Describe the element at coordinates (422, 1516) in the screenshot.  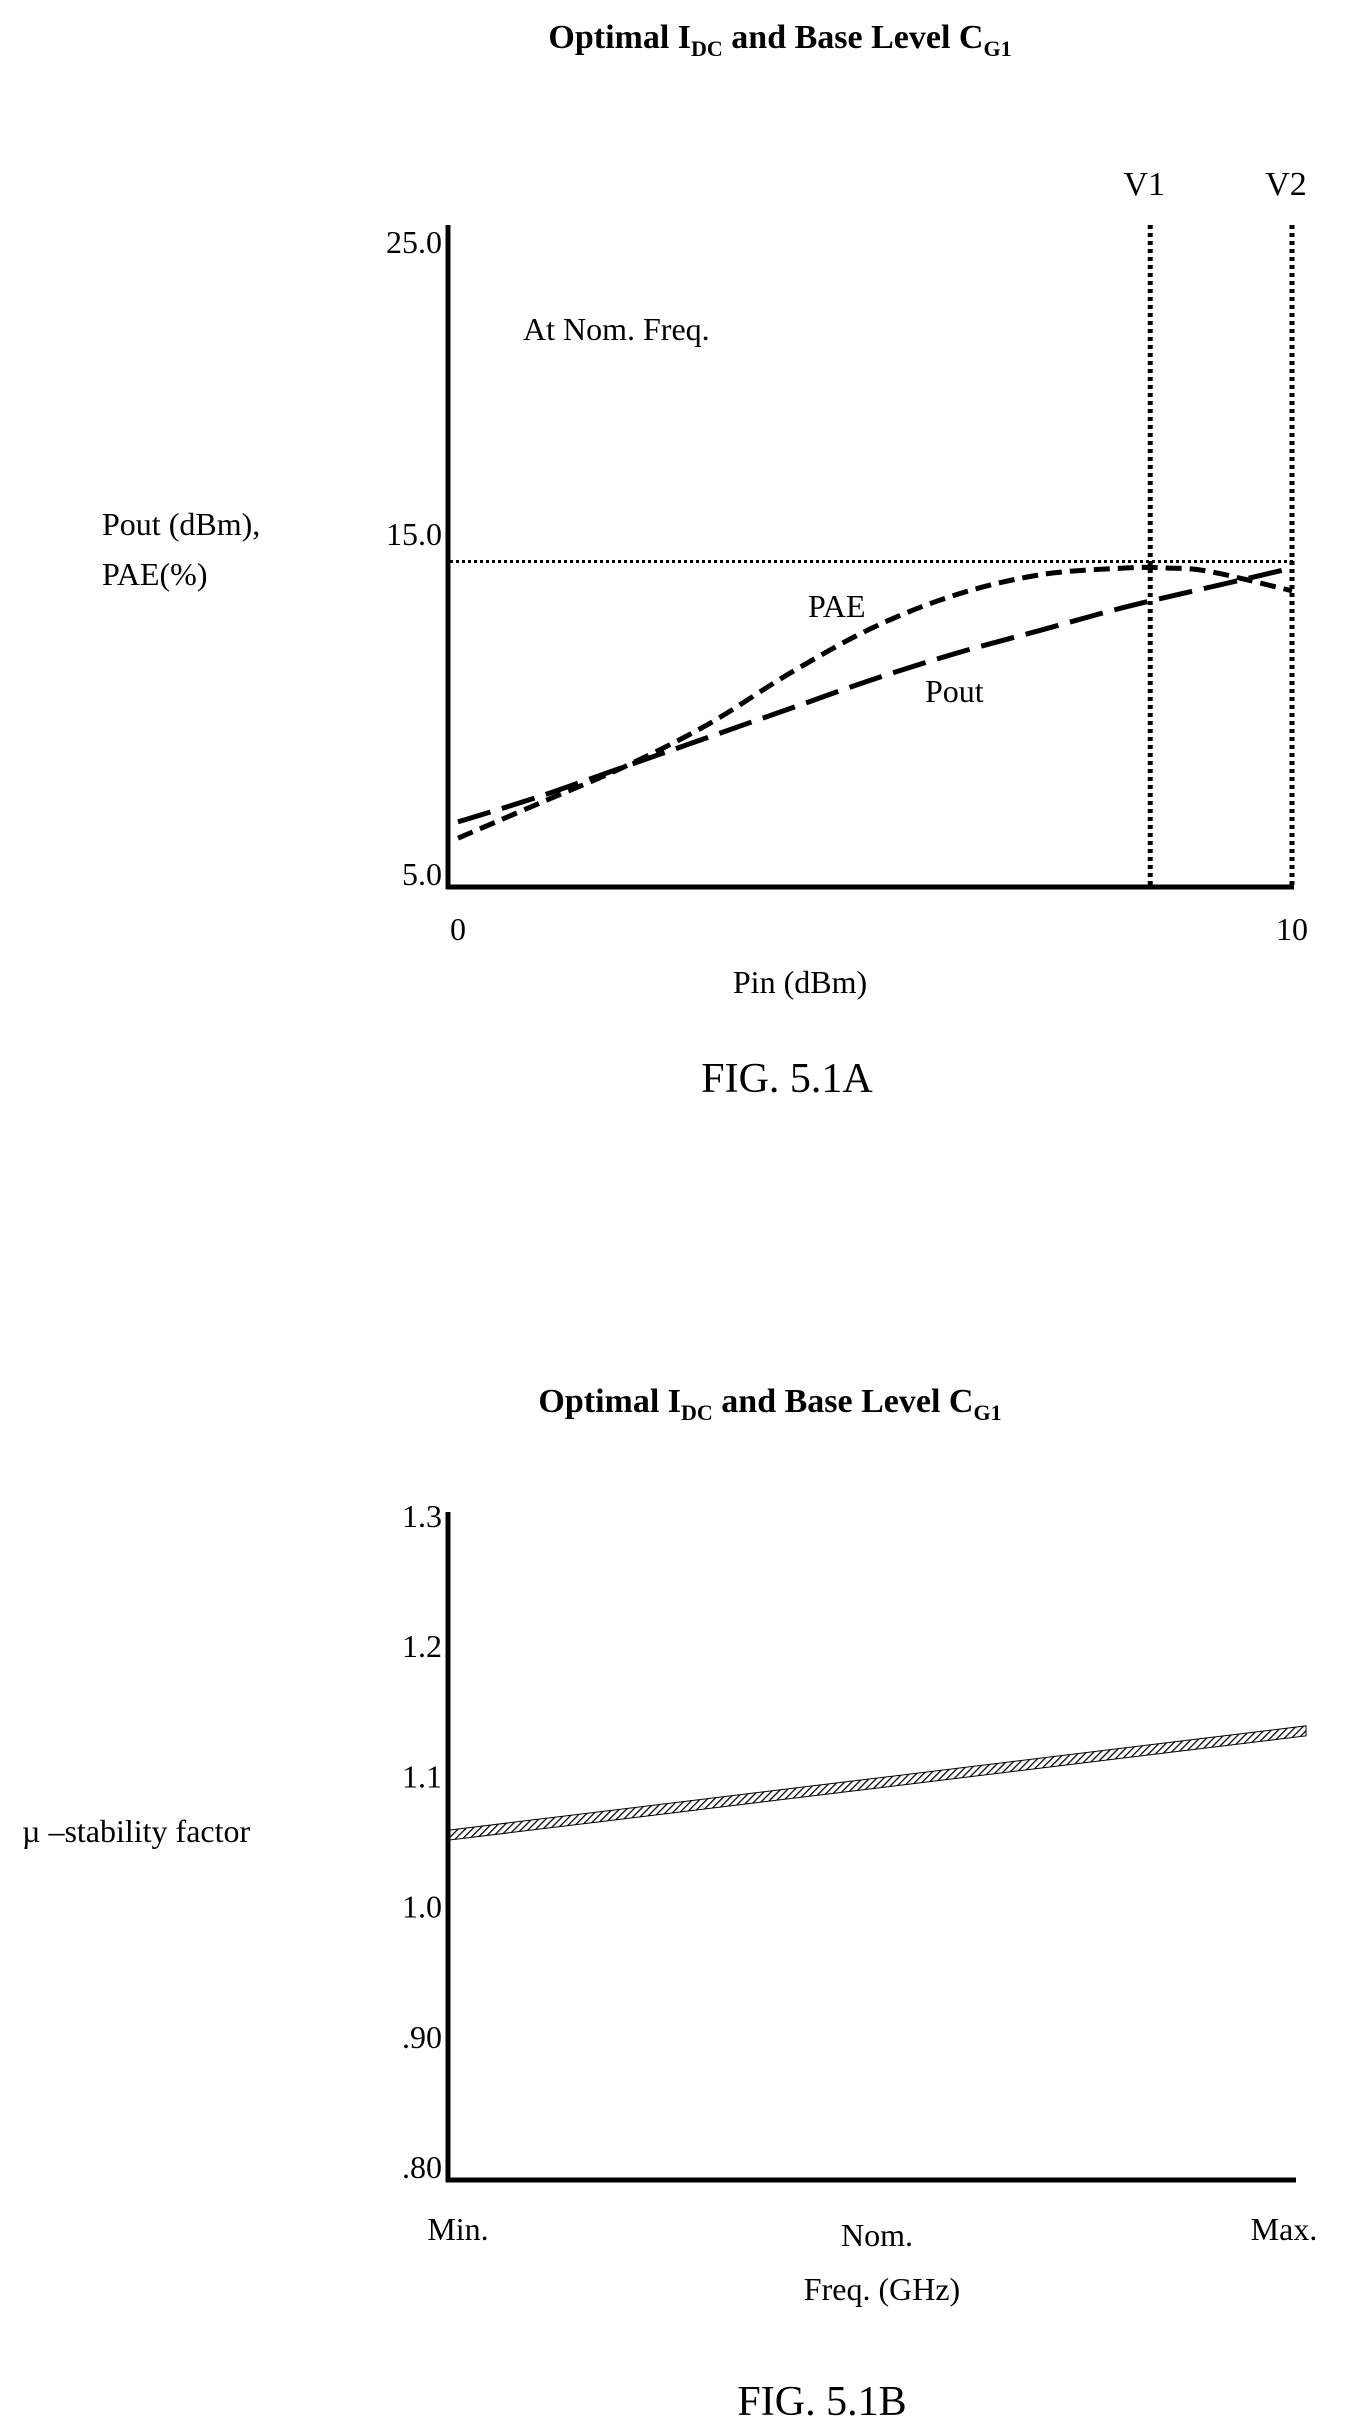
I see `chart-b-ytick: 1.3` at that location.